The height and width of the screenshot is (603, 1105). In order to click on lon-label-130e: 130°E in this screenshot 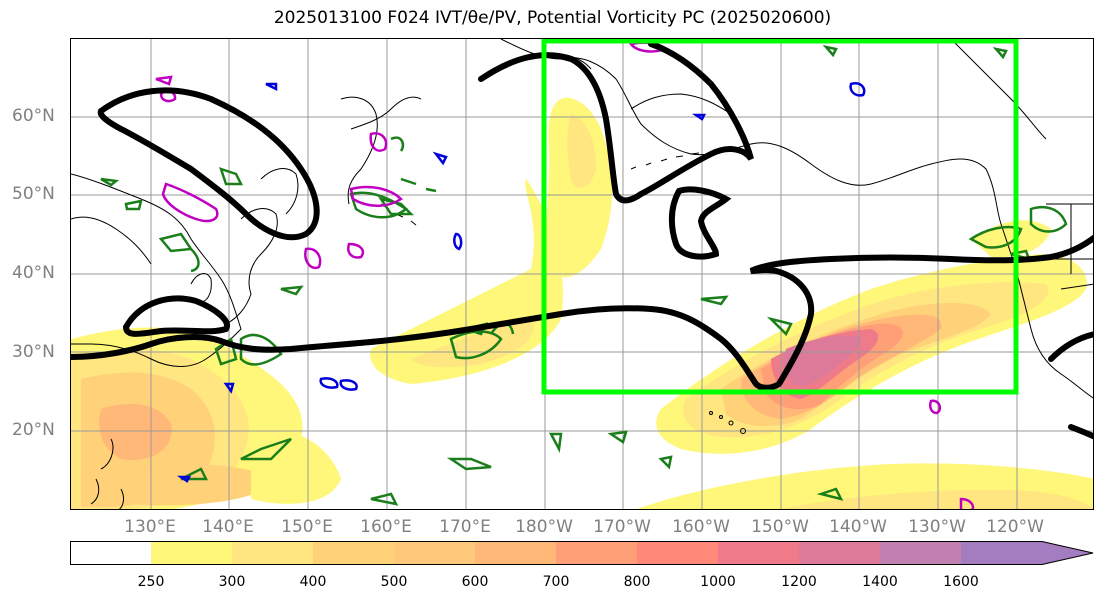, I will do `click(150, 527)`.